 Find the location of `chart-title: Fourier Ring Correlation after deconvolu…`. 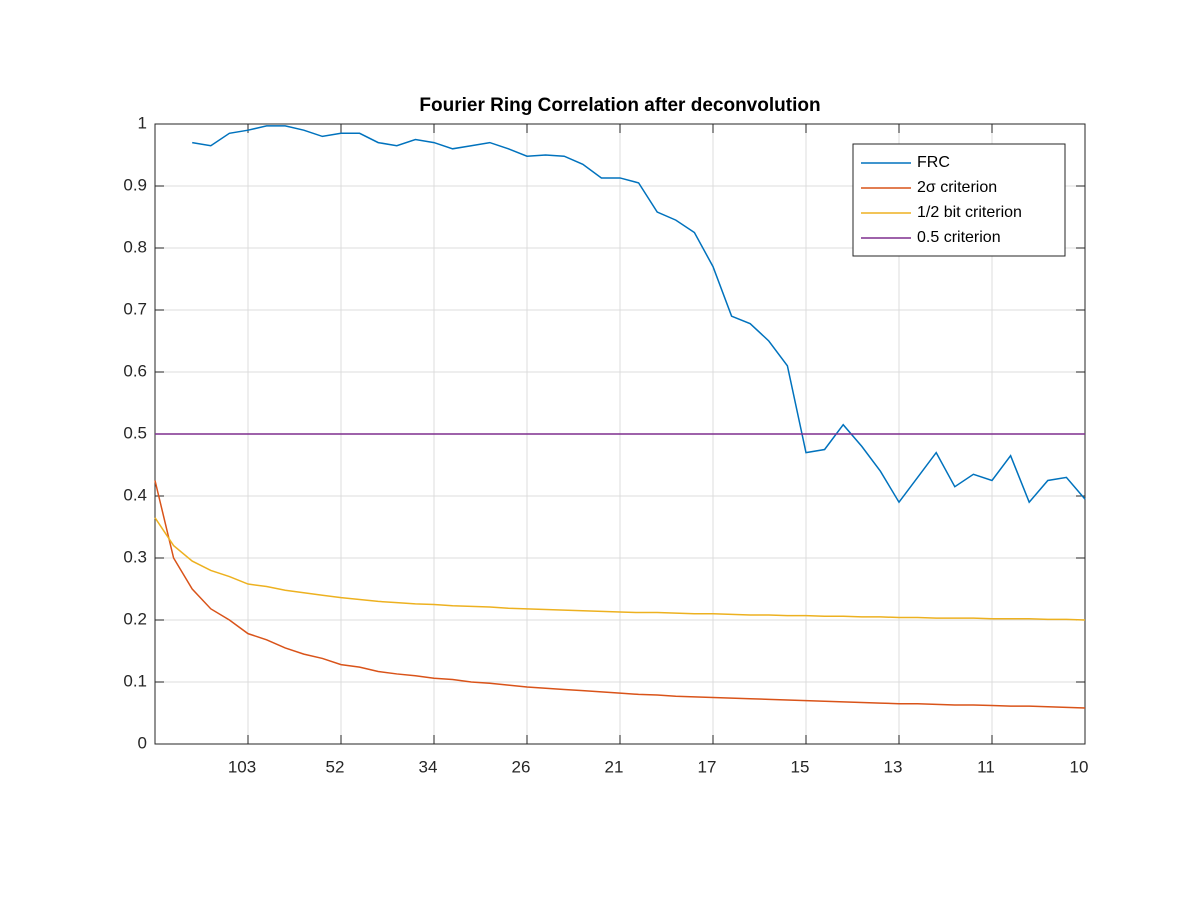

chart-title: Fourier Ring Correlation after deconvolu… is located at coordinates (619, 105).